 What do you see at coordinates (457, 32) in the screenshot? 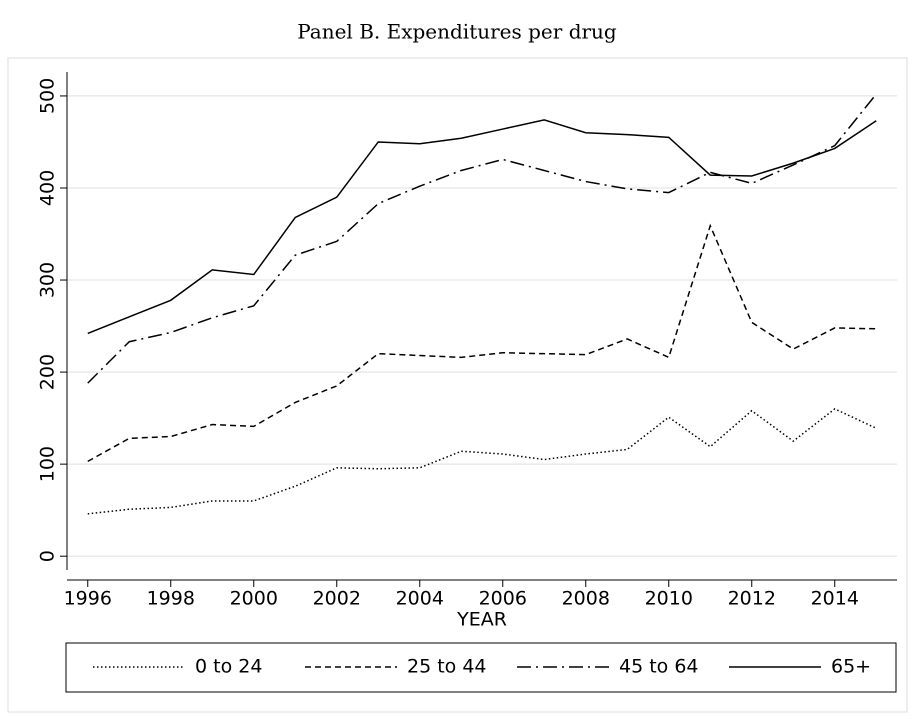
I see `chart-title: Panel B. Expenditures per drug` at bounding box center [457, 32].